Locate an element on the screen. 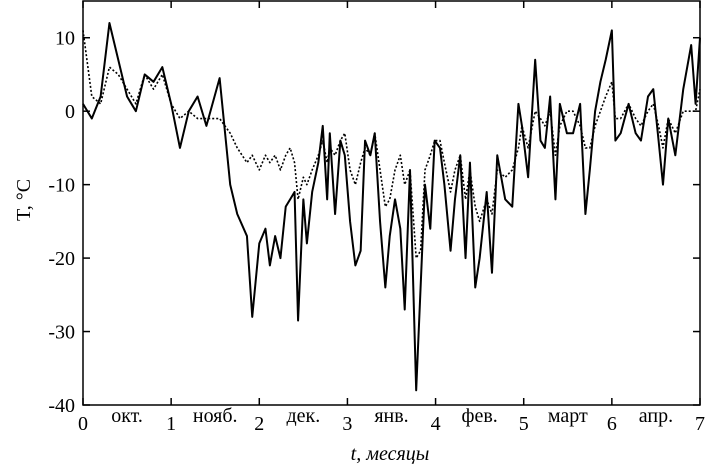 This screenshot has width=710, height=468. x-tick-label: 6 is located at coordinates (612, 424).